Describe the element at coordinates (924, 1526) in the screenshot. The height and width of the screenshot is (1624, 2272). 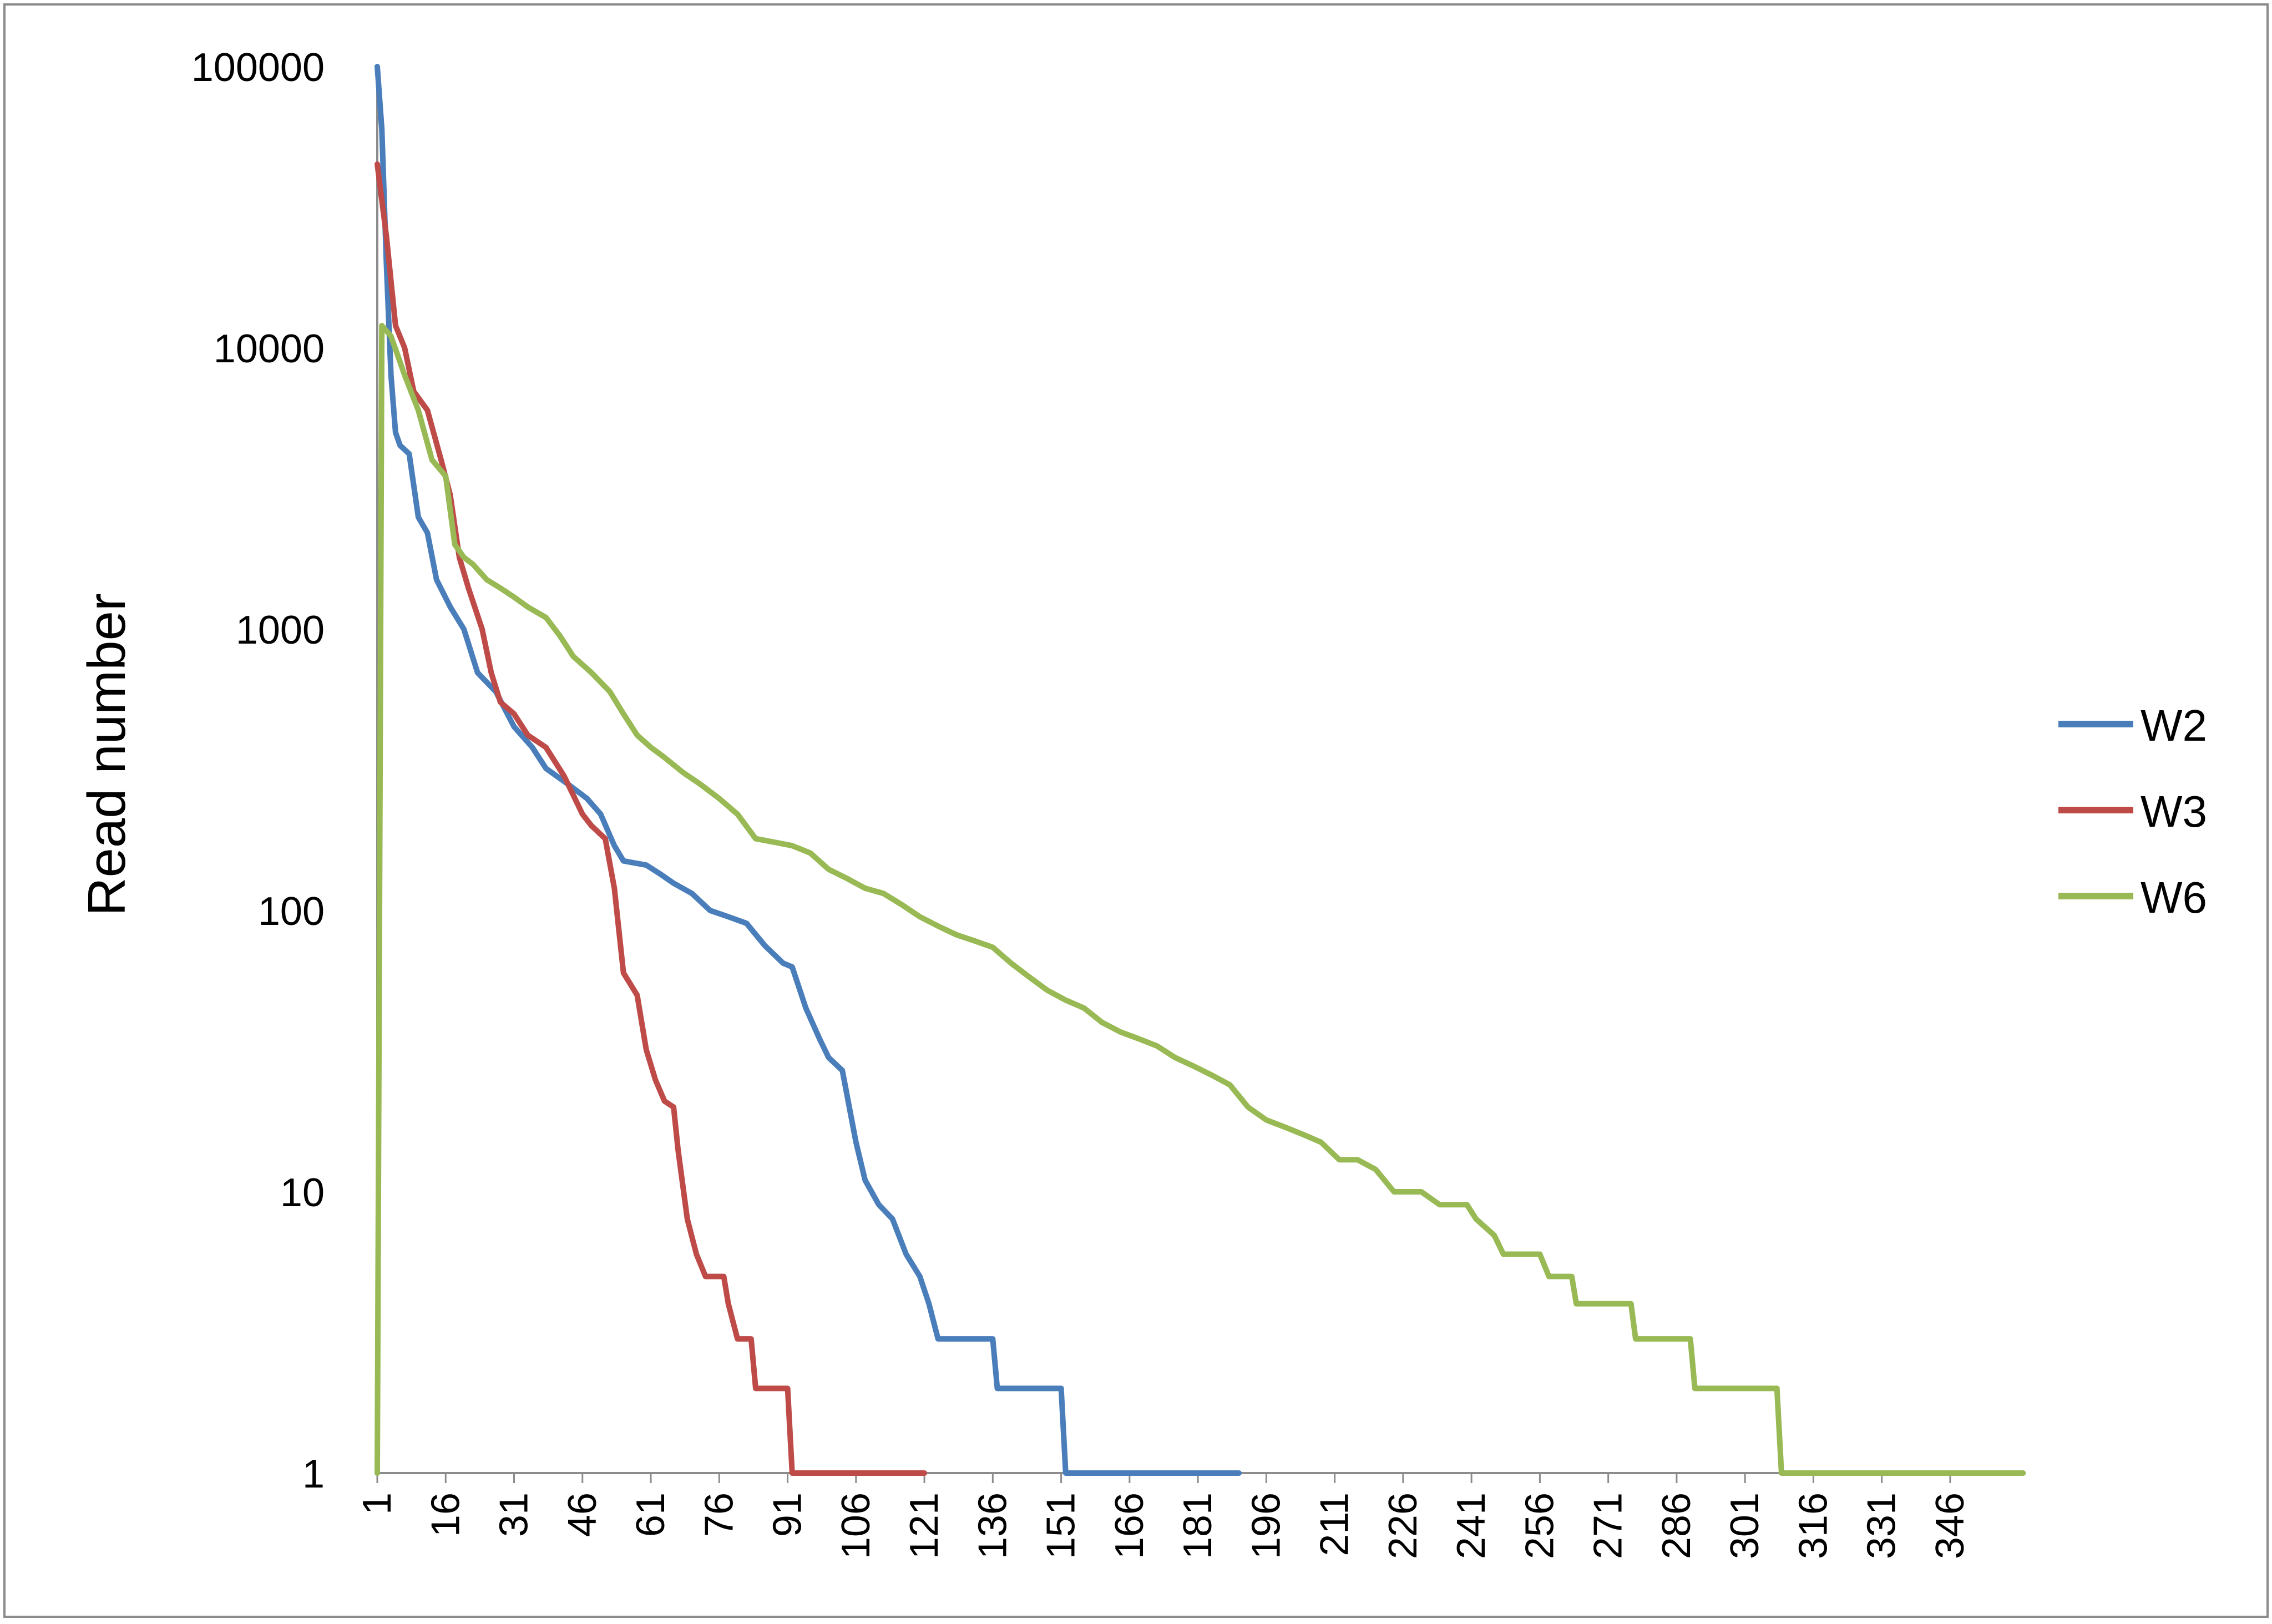
I see `x-tick-label: 121` at that location.